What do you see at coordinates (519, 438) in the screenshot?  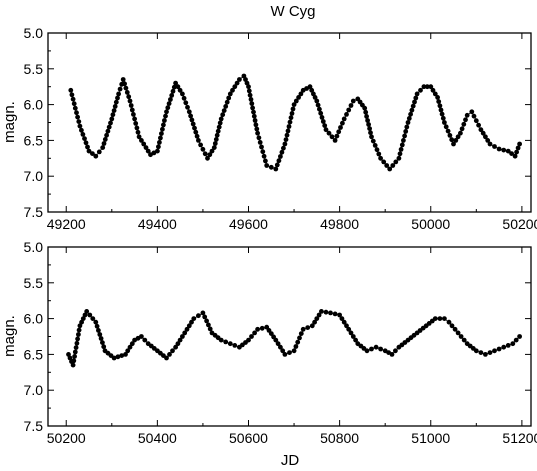 I see `x-tick-label: 51200` at bounding box center [519, 438].